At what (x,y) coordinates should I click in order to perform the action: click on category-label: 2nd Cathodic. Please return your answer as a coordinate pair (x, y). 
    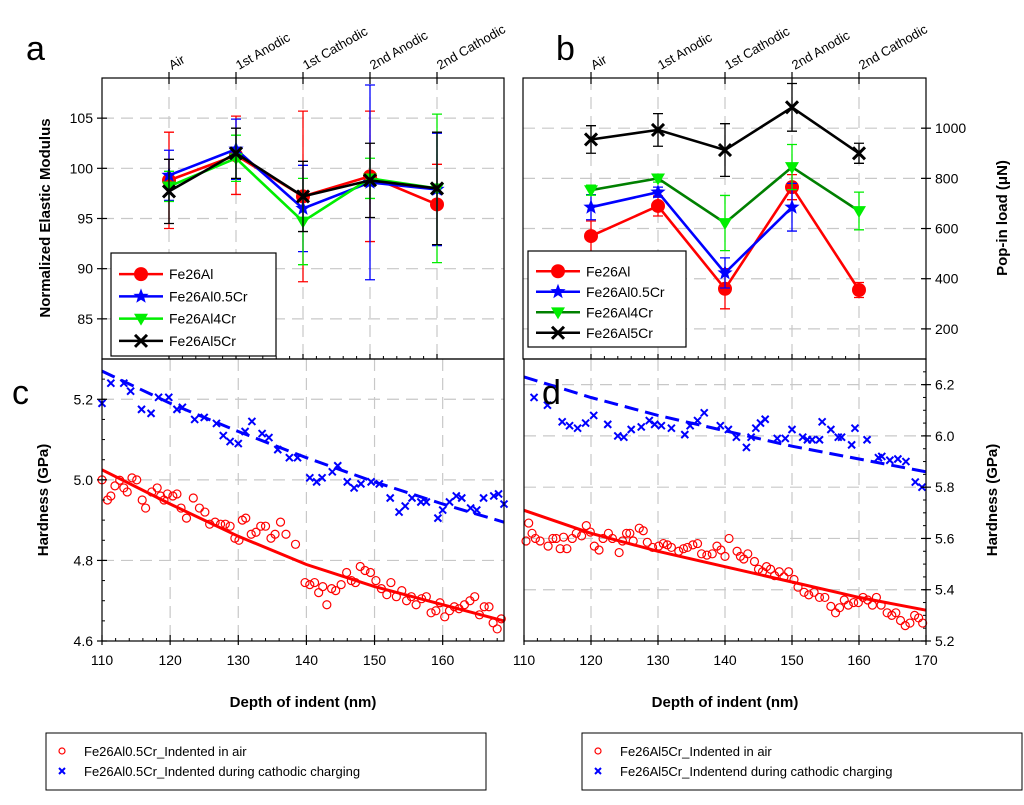
    Looking at the image, I should click on (893, 47).